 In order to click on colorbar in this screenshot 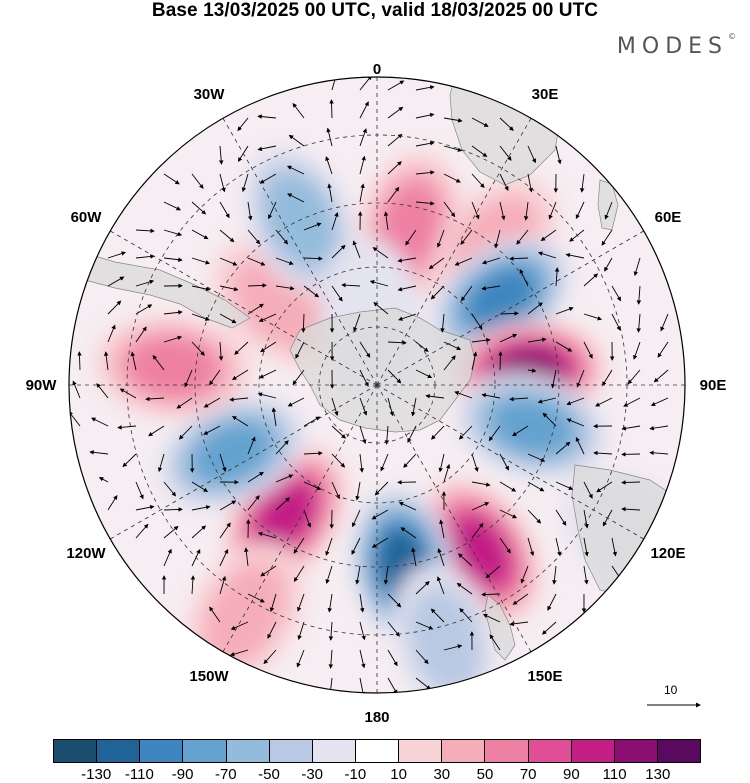, I will do `click(377, 751)`.